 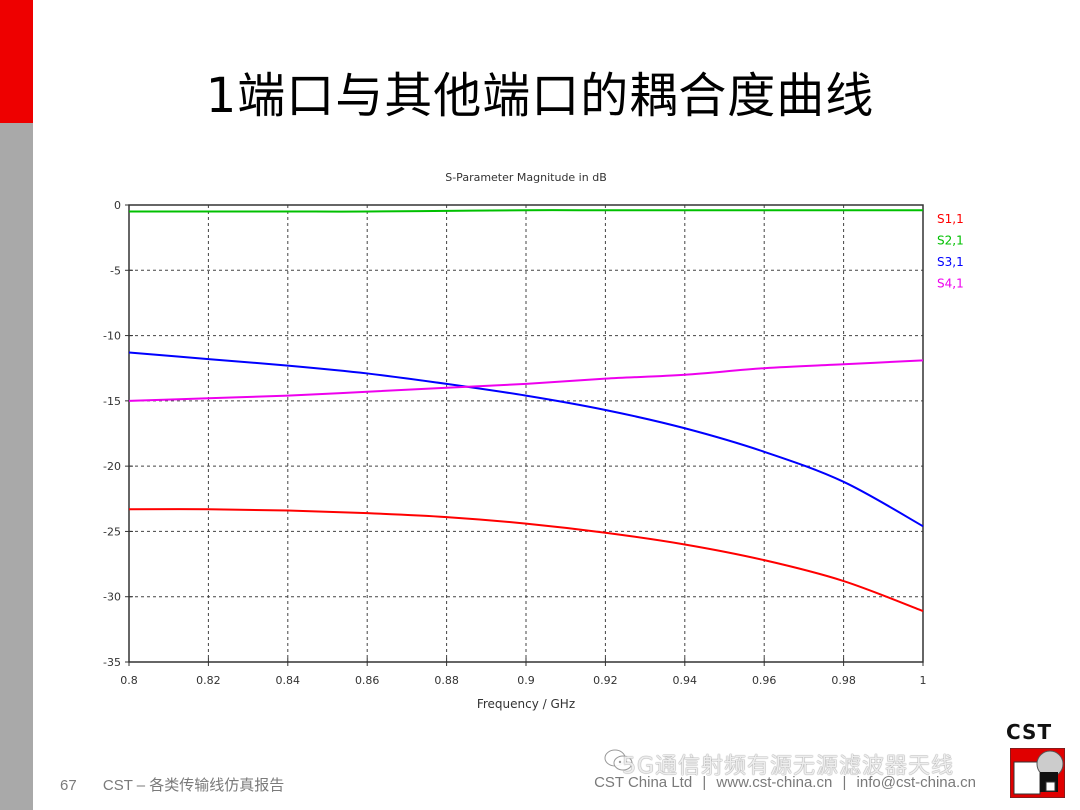 What do you see at coordinates (950, 251) in the screenshot?
I see `chart-legend: S1,1 S2,1 S3,1 S4,1` at bounding box center [950, 251].